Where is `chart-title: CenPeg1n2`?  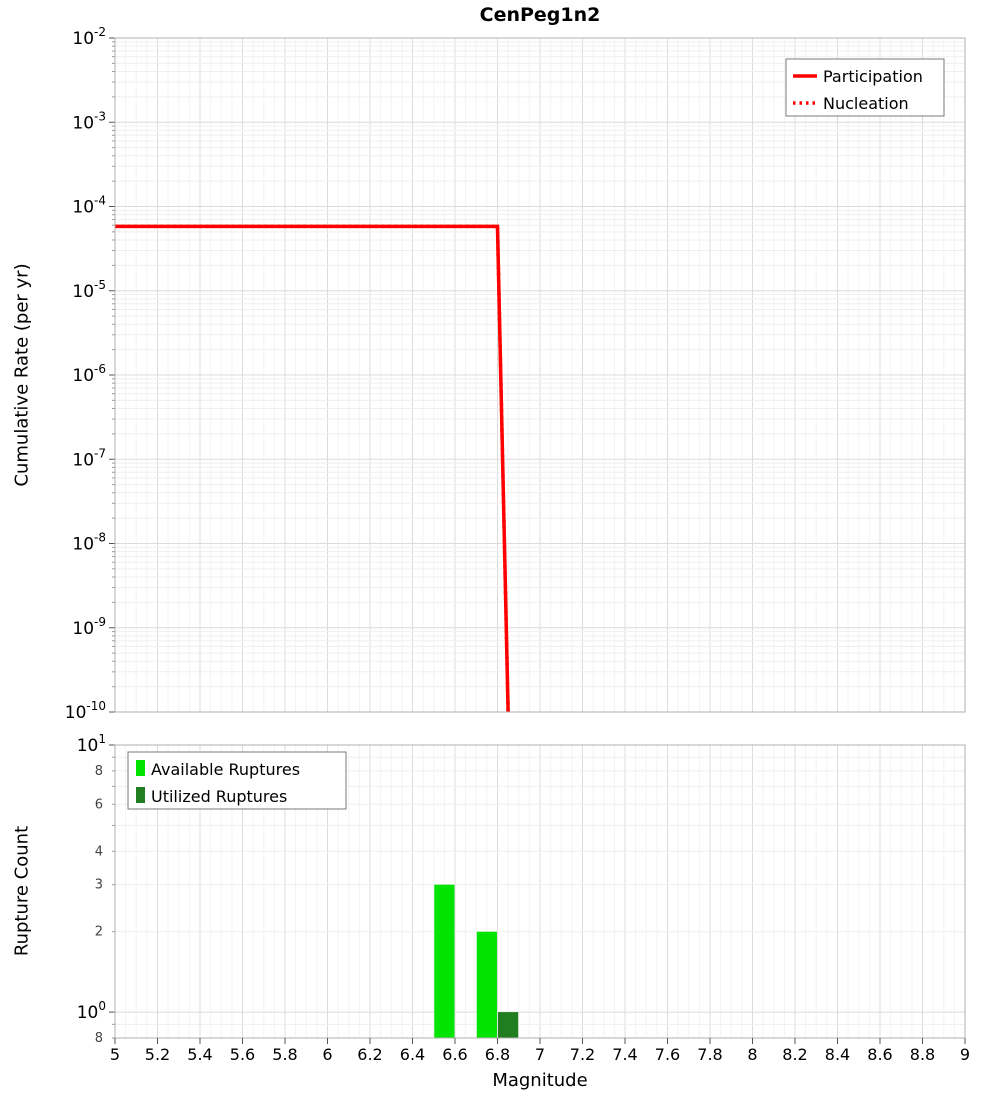 chart-title: CenPeg1n2 is located at coordinates (540, 15).